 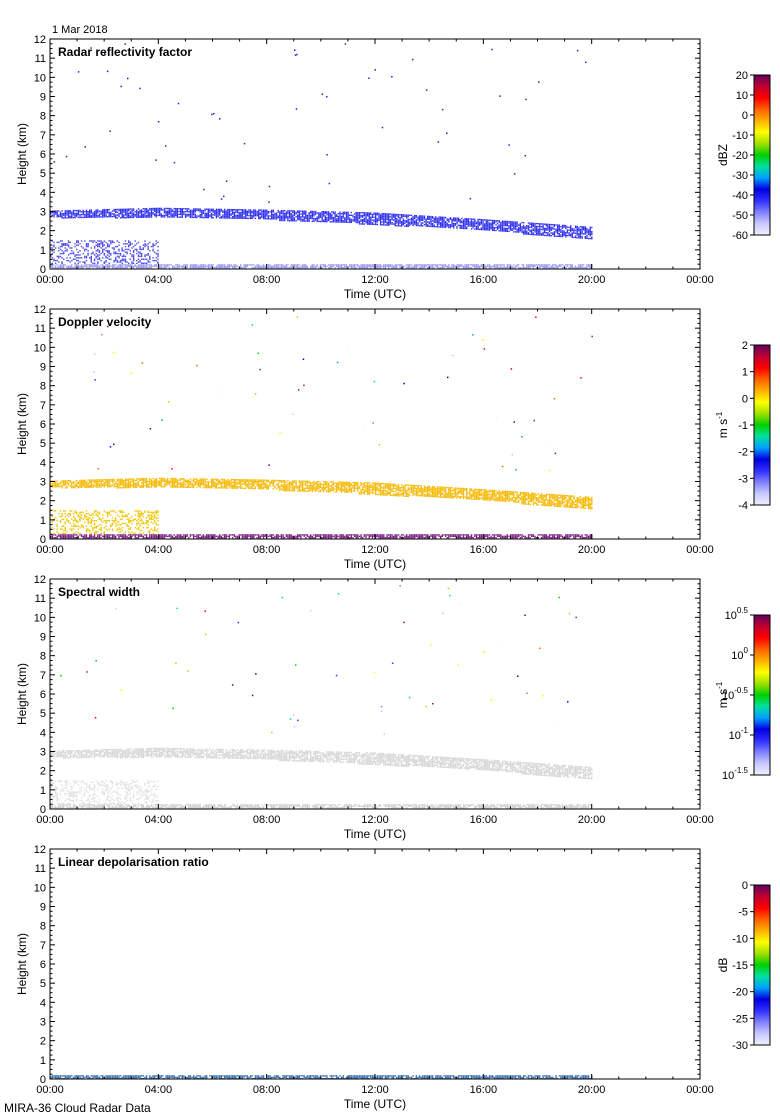 I want to click on colorbar: 20 10 0 -10 -20 -30 -40 -50 -60 dBZ, so click(x=743, y=156).